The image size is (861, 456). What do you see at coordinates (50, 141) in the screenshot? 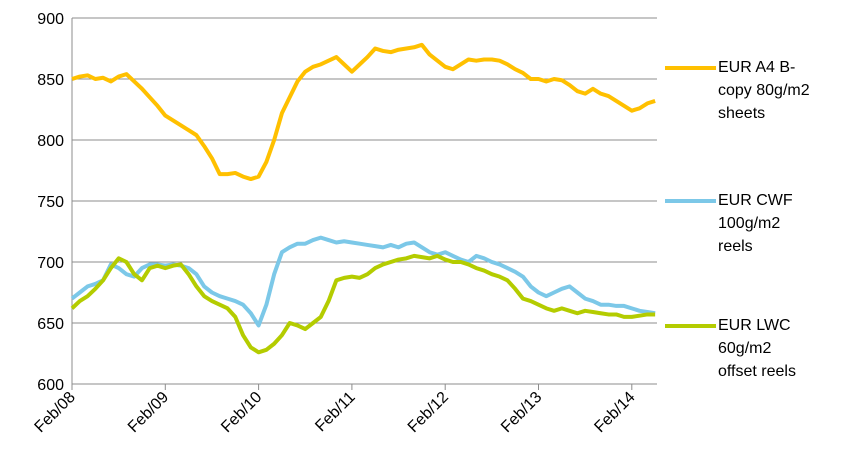
I see `y-tick-label: 800` at bounding box center [50, 141].